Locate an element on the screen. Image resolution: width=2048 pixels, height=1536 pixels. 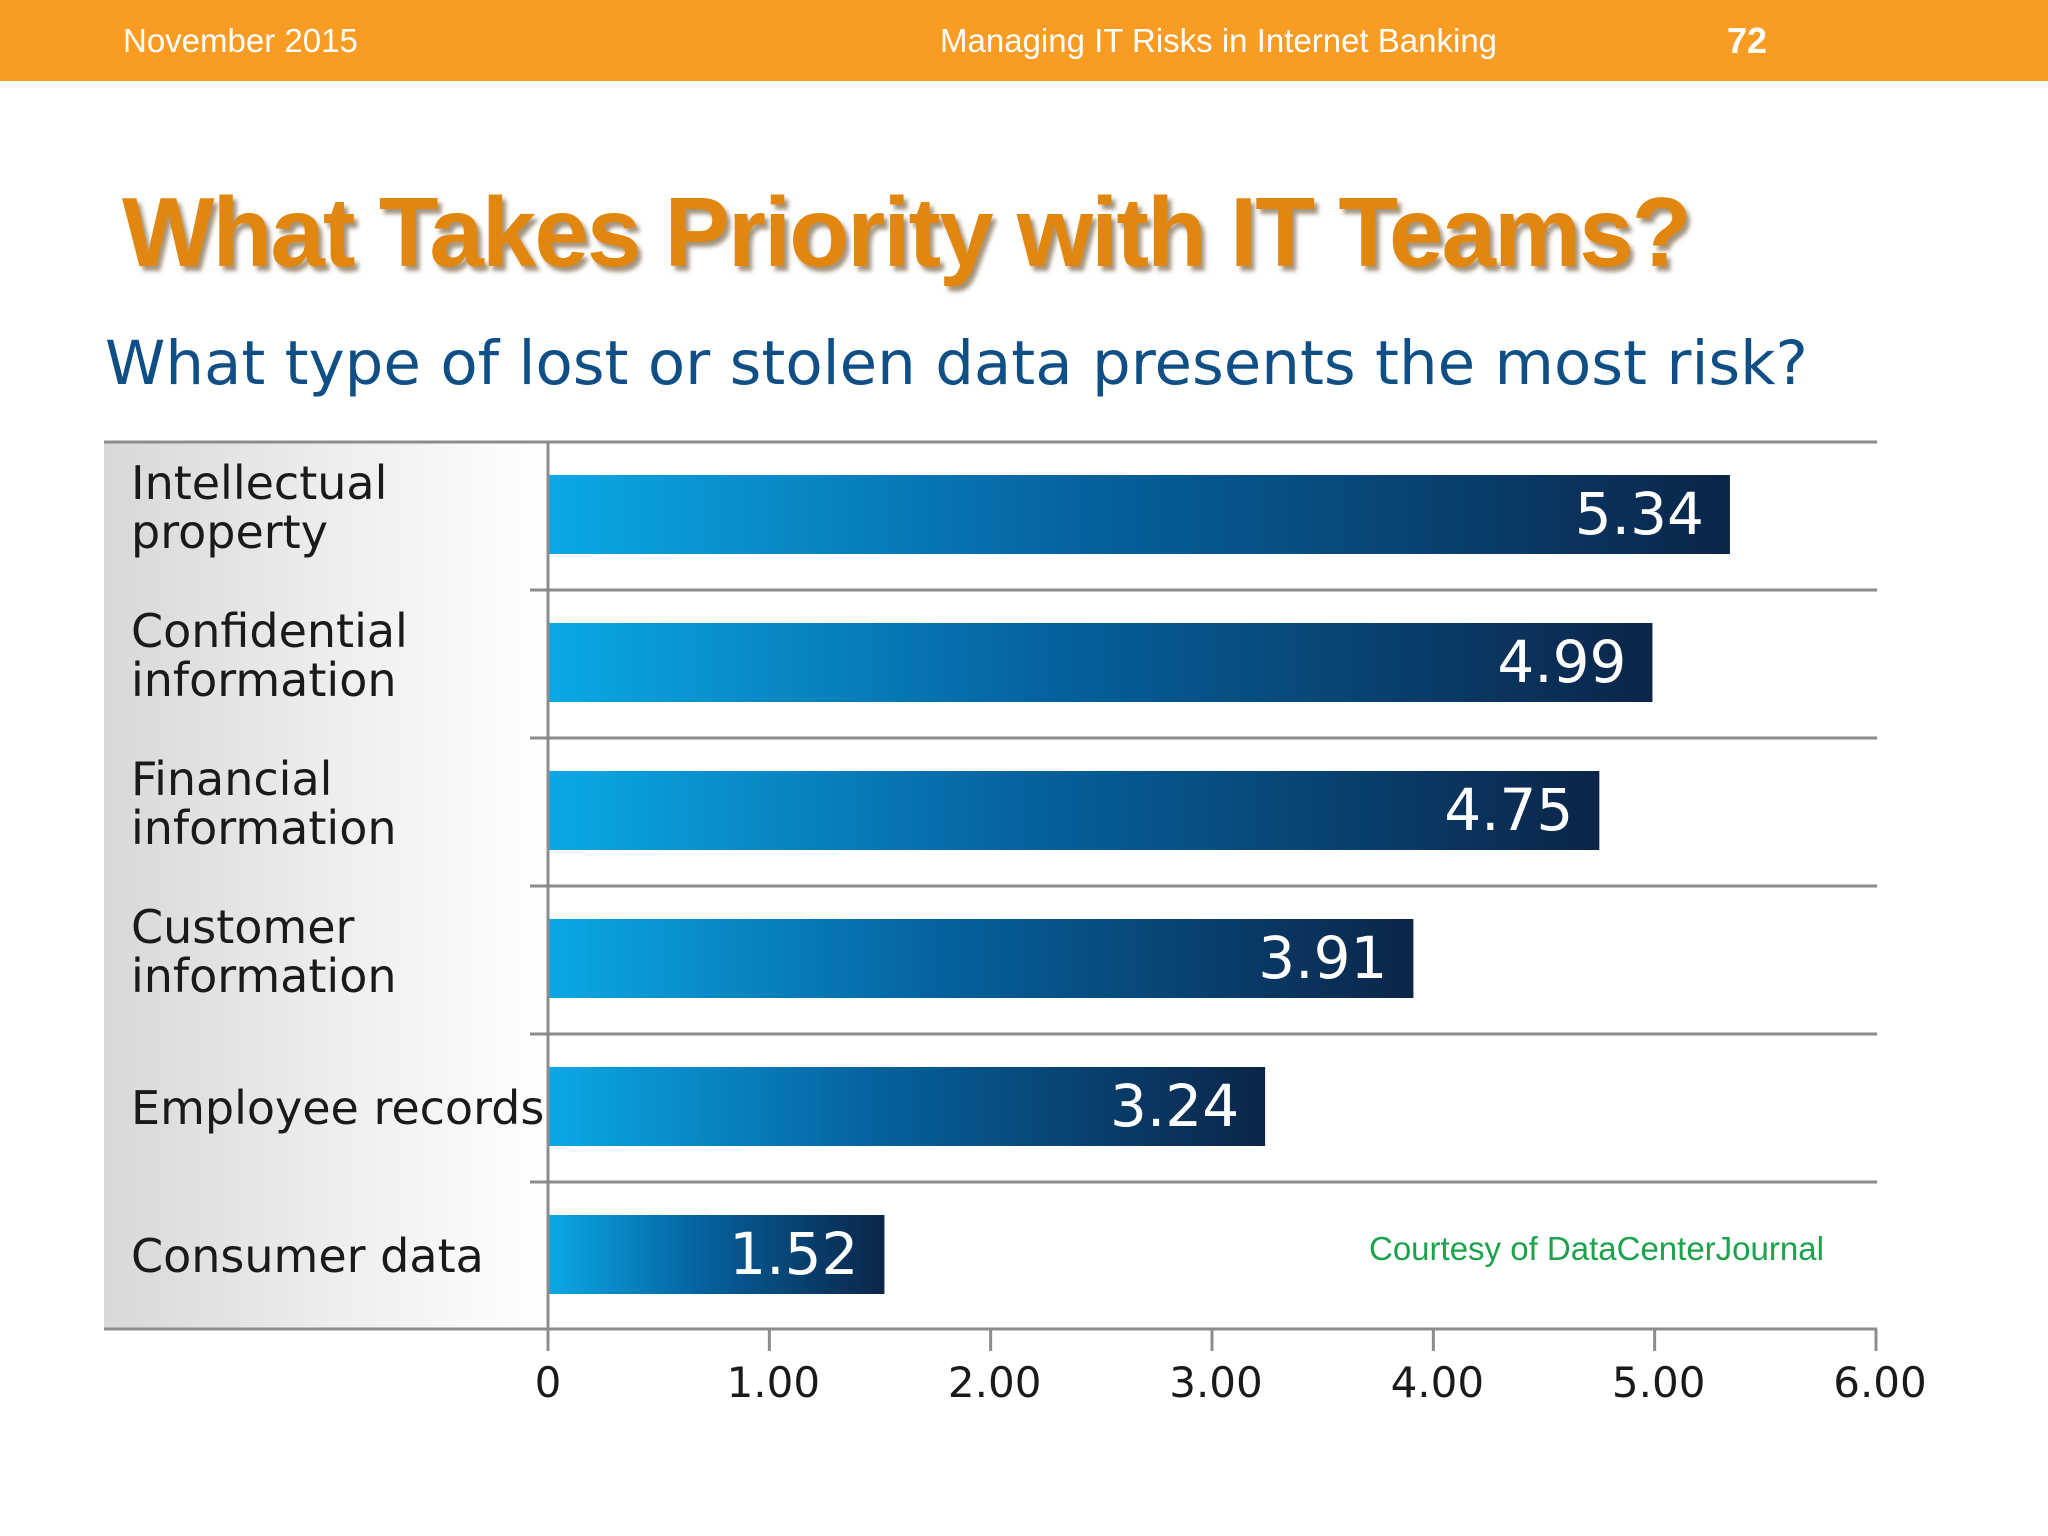
x-tick-label: 5.00 is located at coordinates (1659, 1382).